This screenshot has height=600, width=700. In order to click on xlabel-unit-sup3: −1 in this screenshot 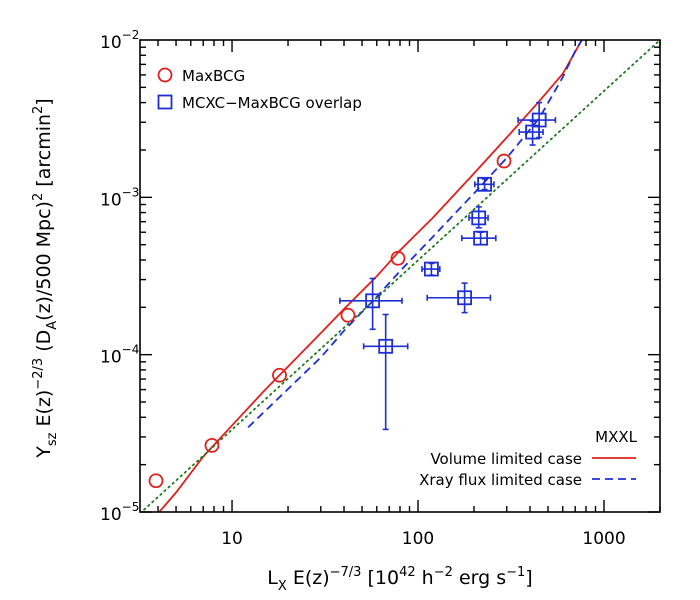, I will do `click(515, 572)`.